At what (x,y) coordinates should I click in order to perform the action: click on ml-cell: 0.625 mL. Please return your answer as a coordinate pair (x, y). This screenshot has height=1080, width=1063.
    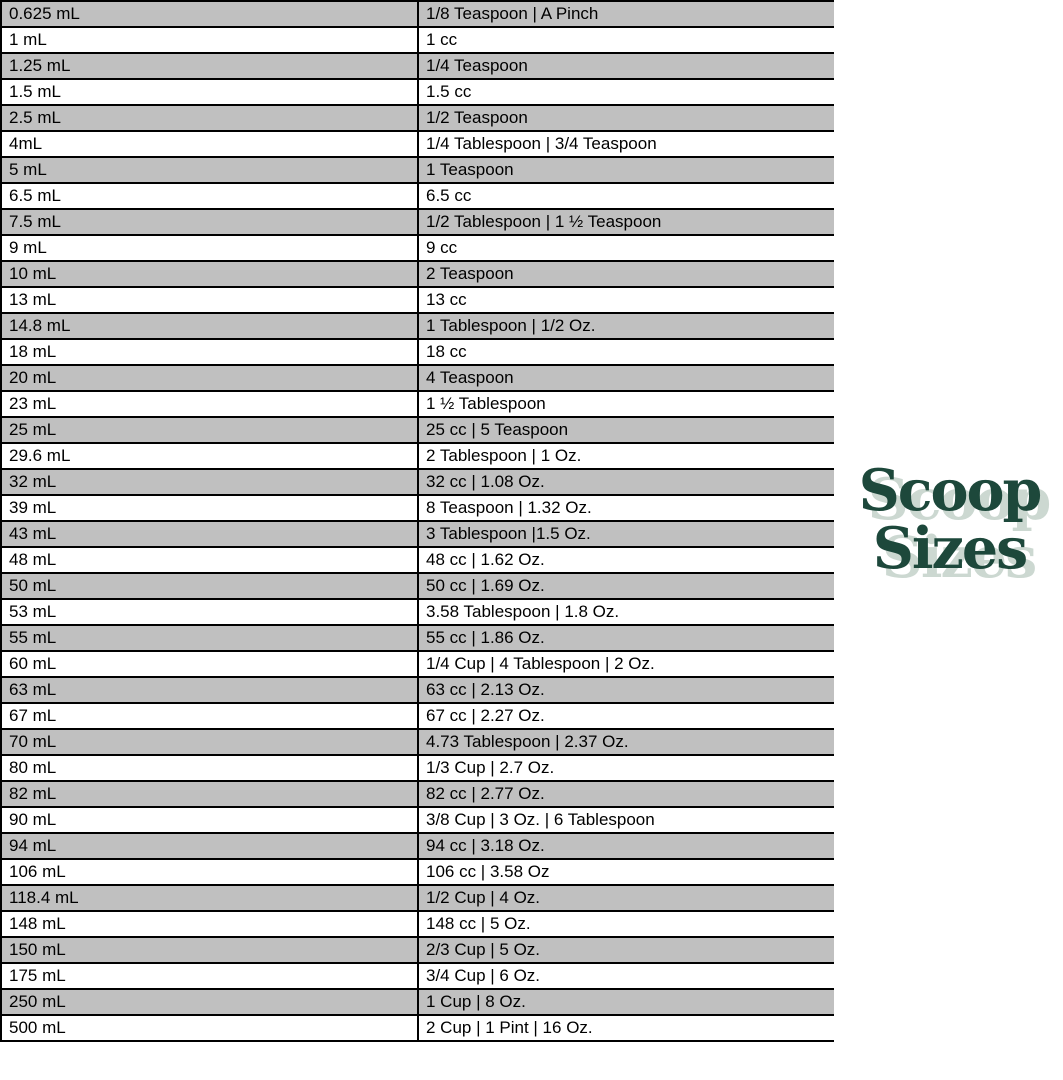
    Looking at the image, I should click on (209, 14).